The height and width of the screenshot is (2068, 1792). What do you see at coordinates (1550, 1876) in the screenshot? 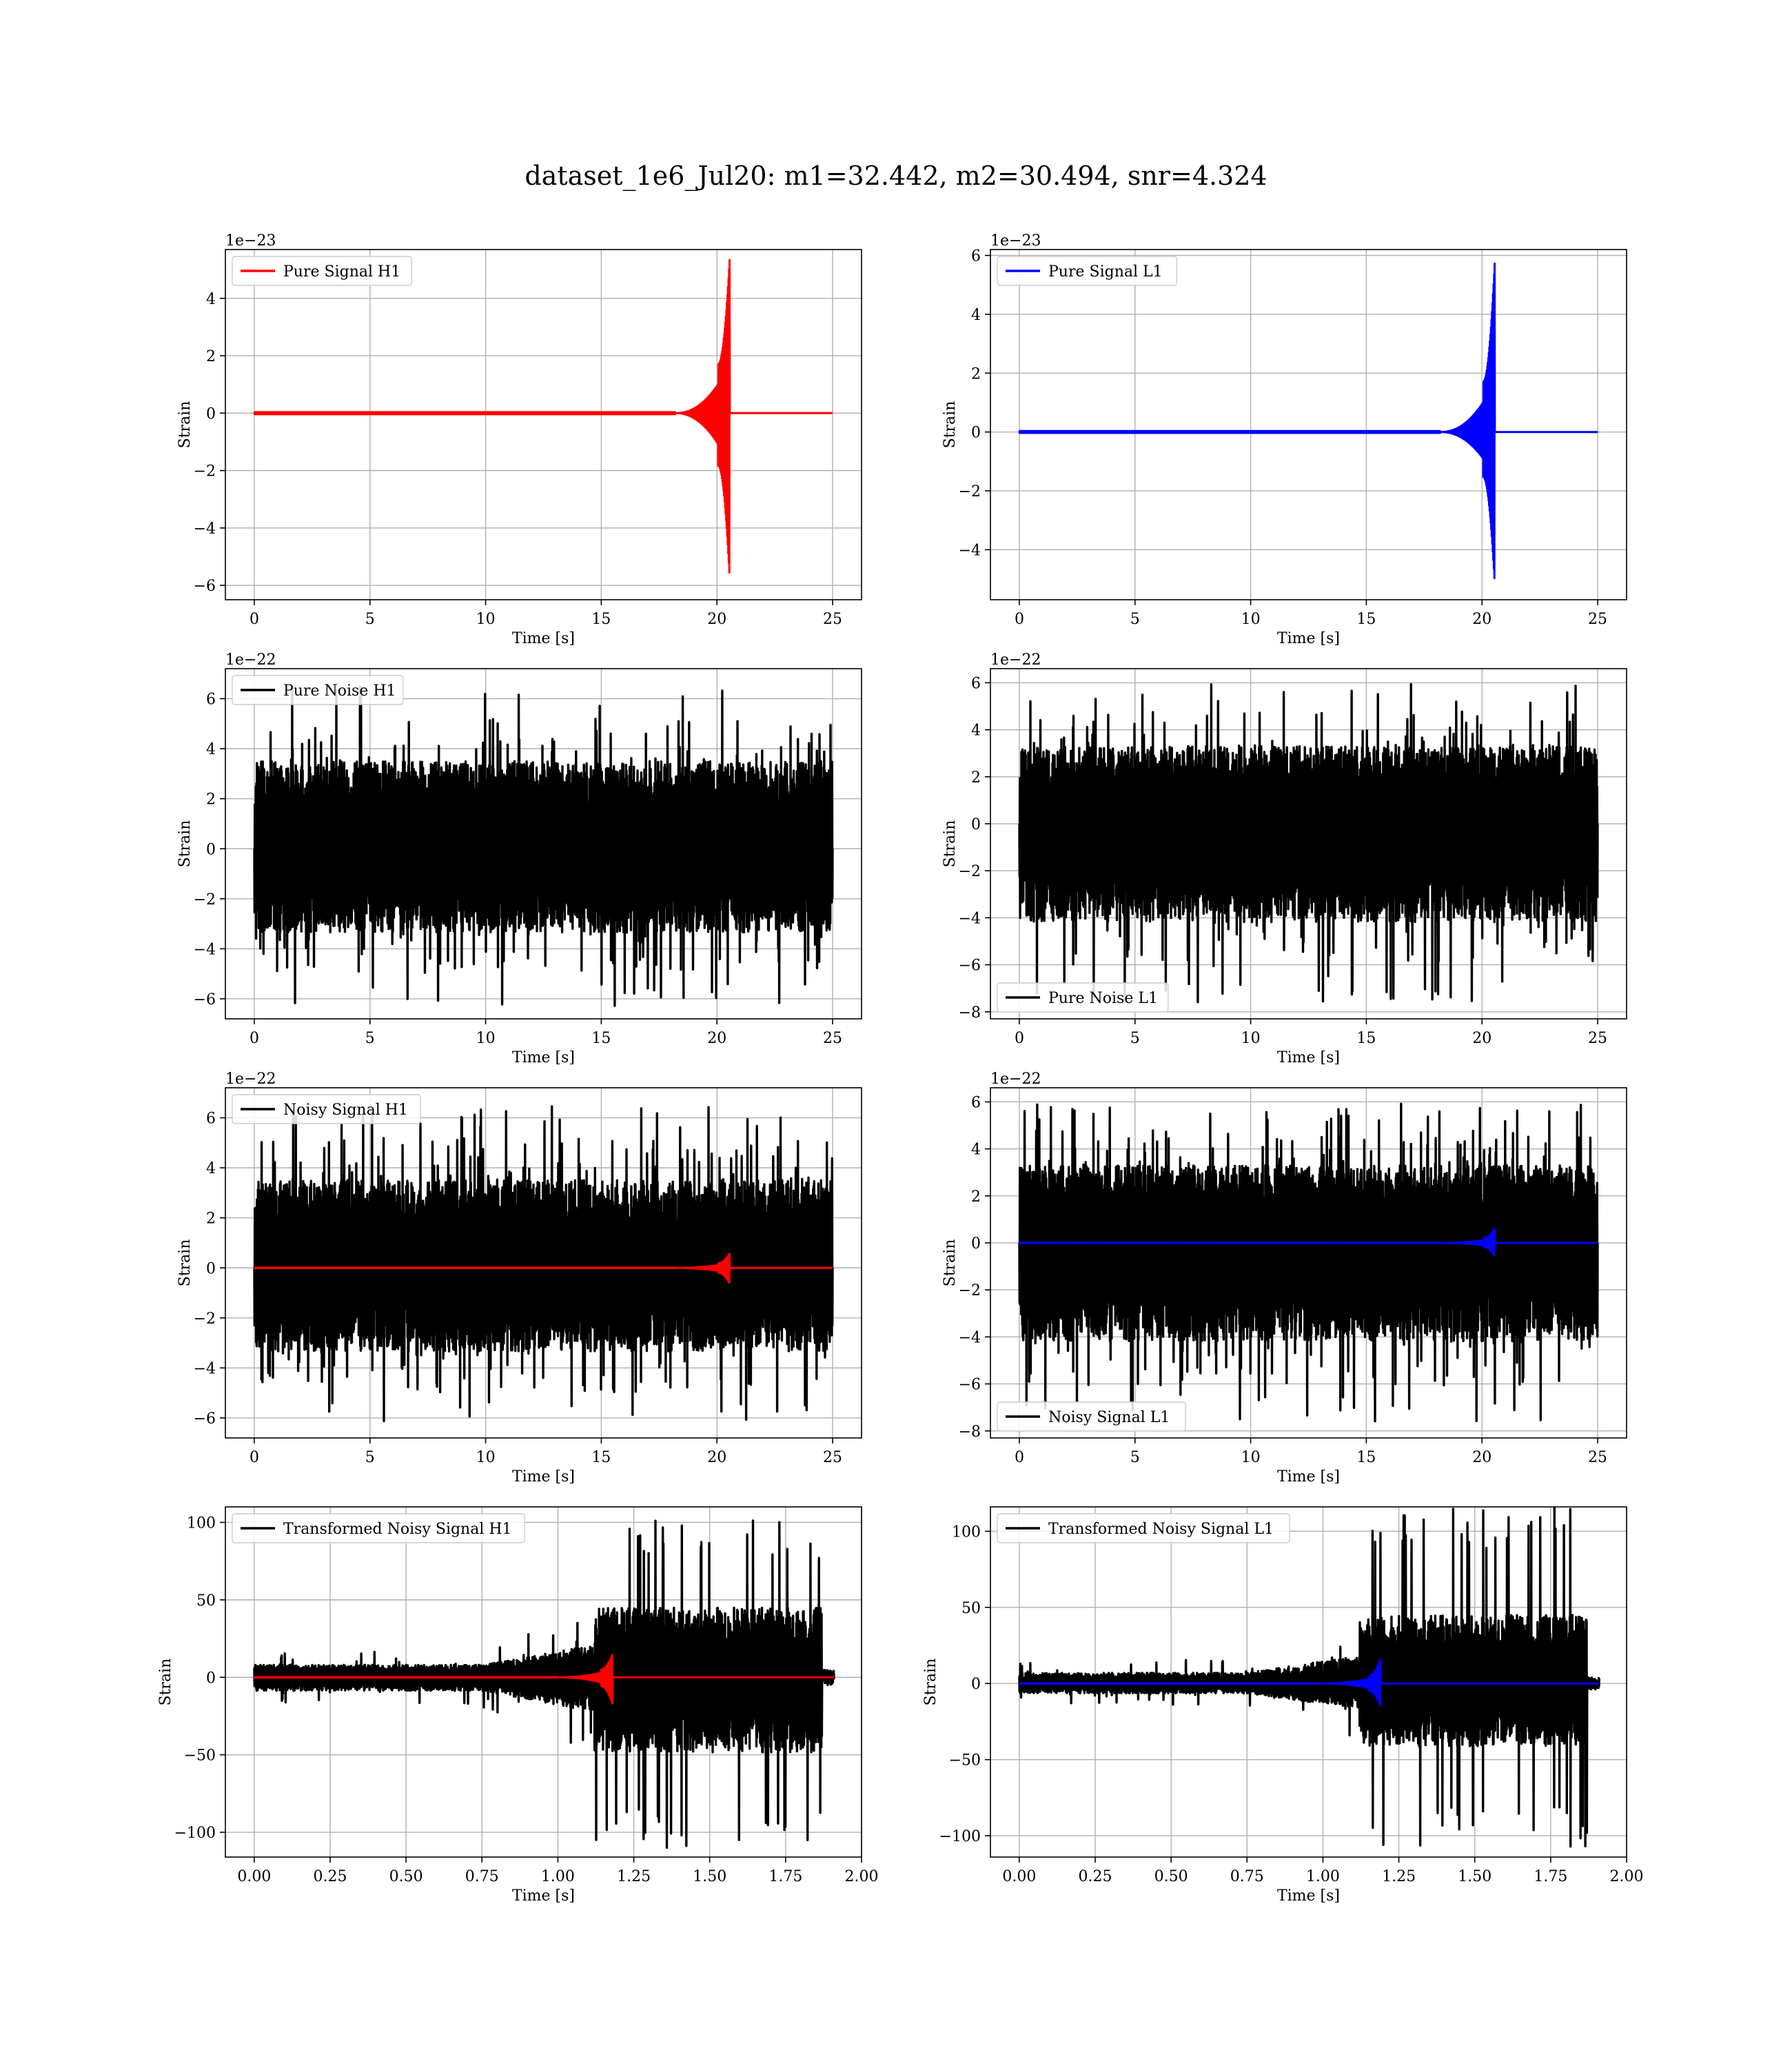
I see `x-tick-label: 1.75` at bounding box center [1550, 1876].